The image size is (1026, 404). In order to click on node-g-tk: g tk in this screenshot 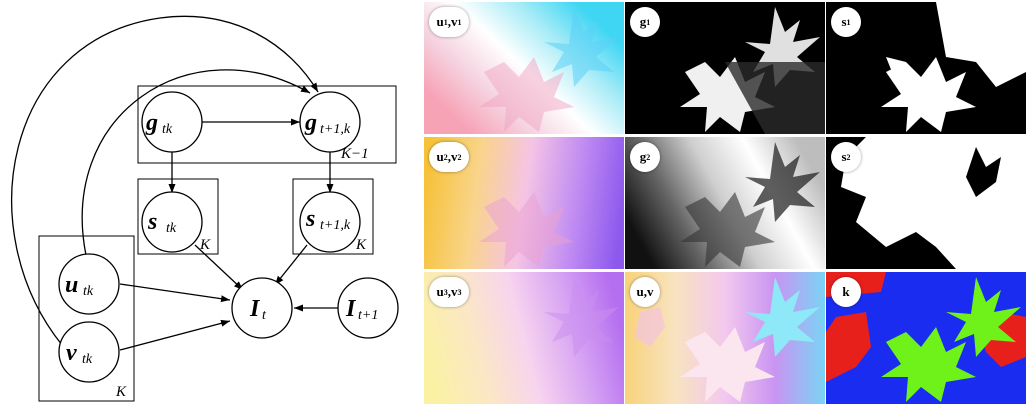, I will do `click(172, 122)`.